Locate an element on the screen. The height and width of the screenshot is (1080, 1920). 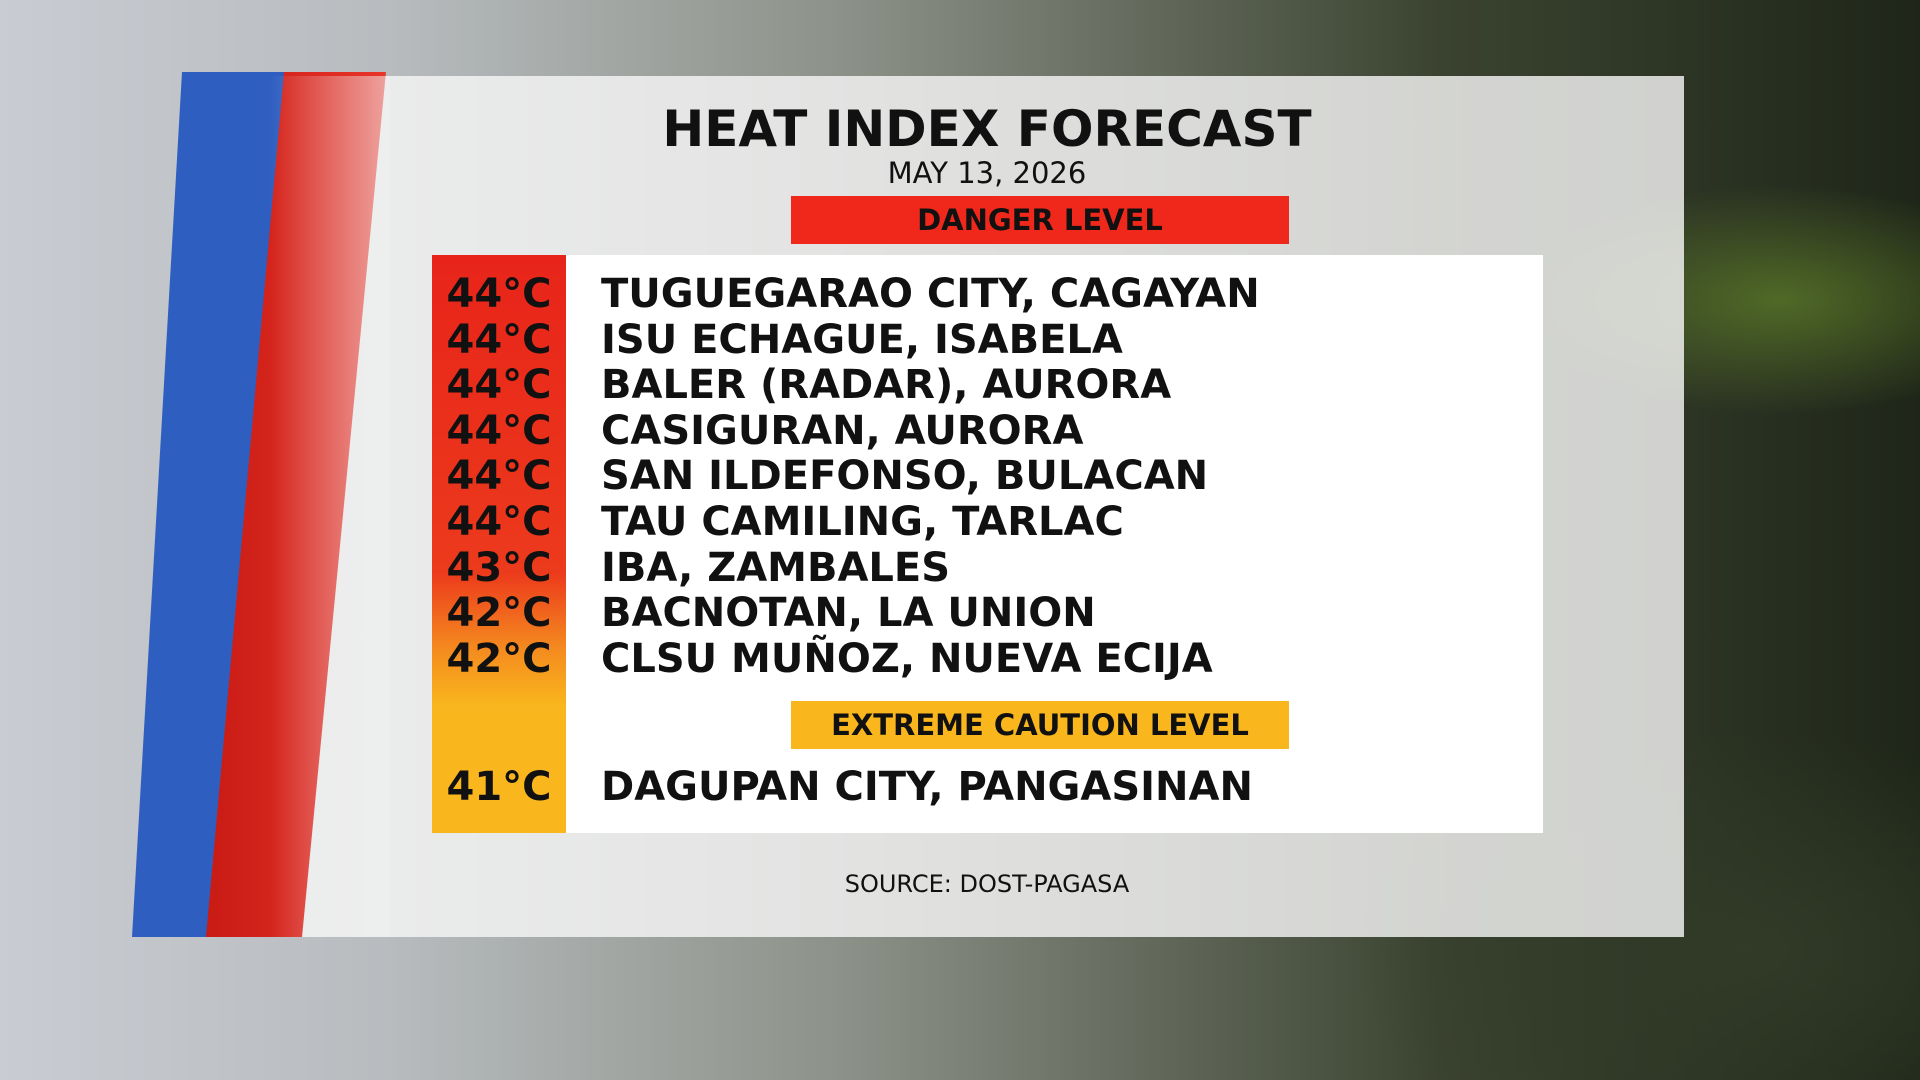
stripe-fade is located at coordinates (330, 506).